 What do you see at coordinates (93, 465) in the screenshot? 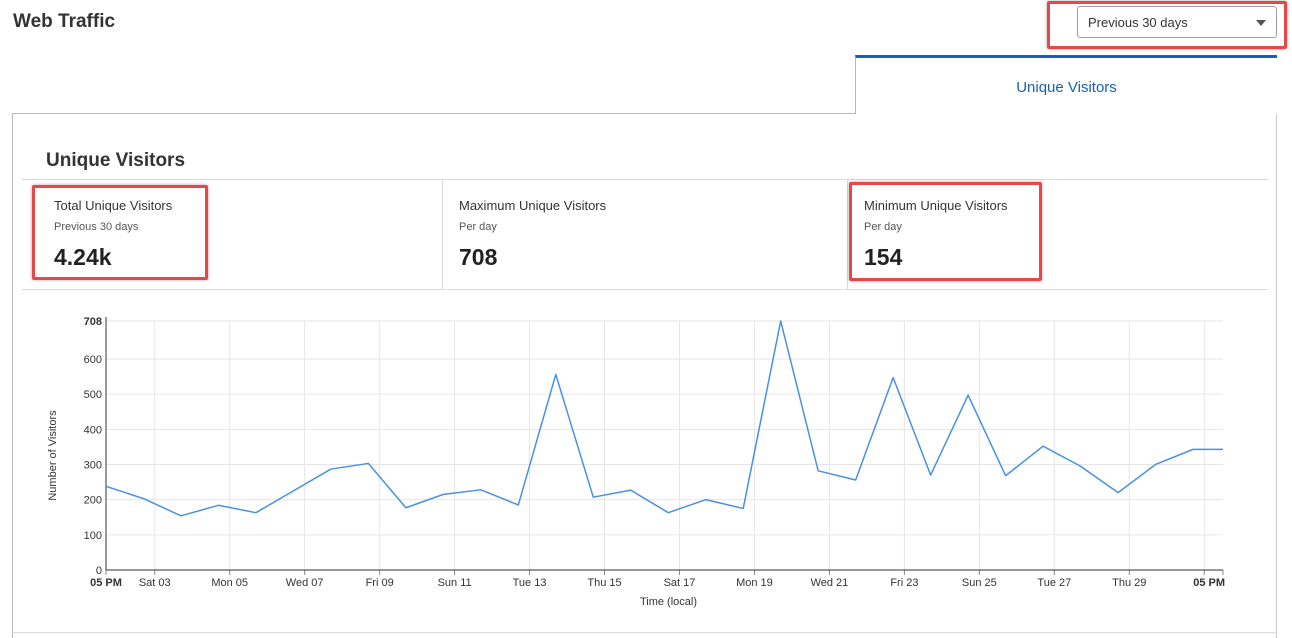
I see `y-tick-label: 300` at bounding box center [93, 465].